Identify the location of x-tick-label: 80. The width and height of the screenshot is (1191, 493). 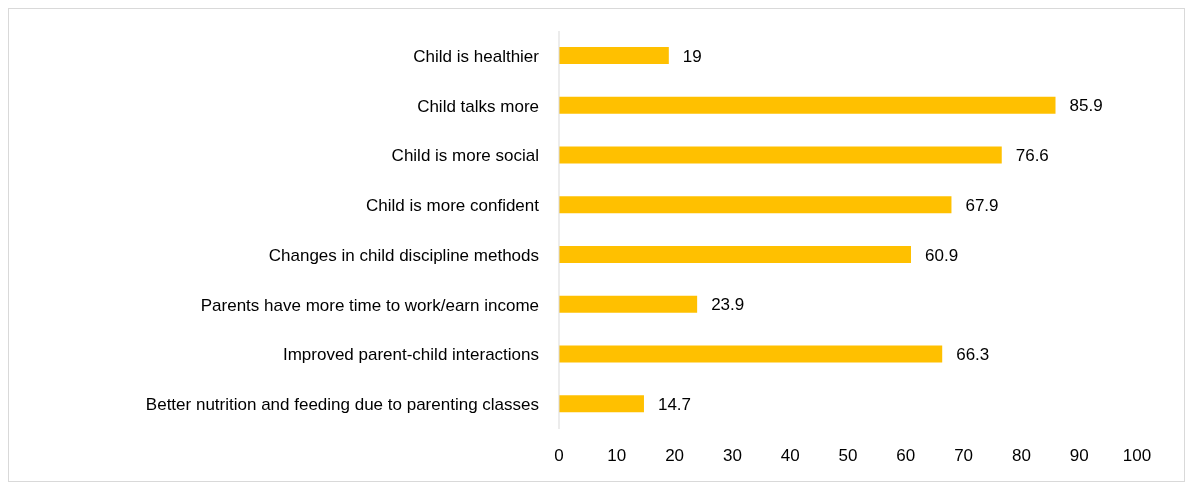
(1021, 456).